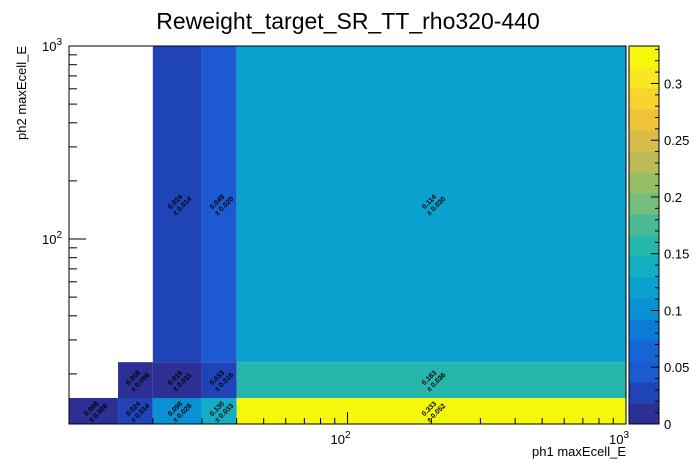  I want to click on color-scale-label: 0.05, so click(676, 367).